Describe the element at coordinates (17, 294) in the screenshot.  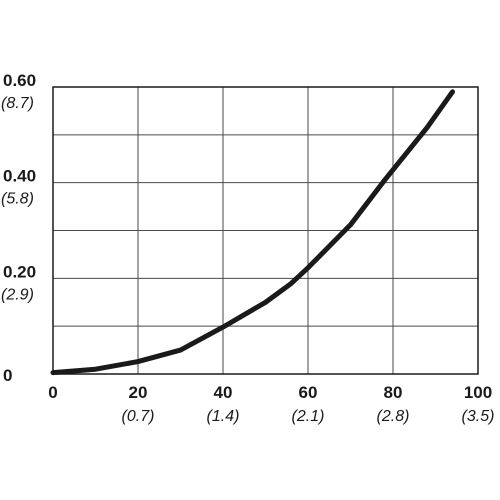
I see `y-tick-sublabel: (2.9)` at that location.